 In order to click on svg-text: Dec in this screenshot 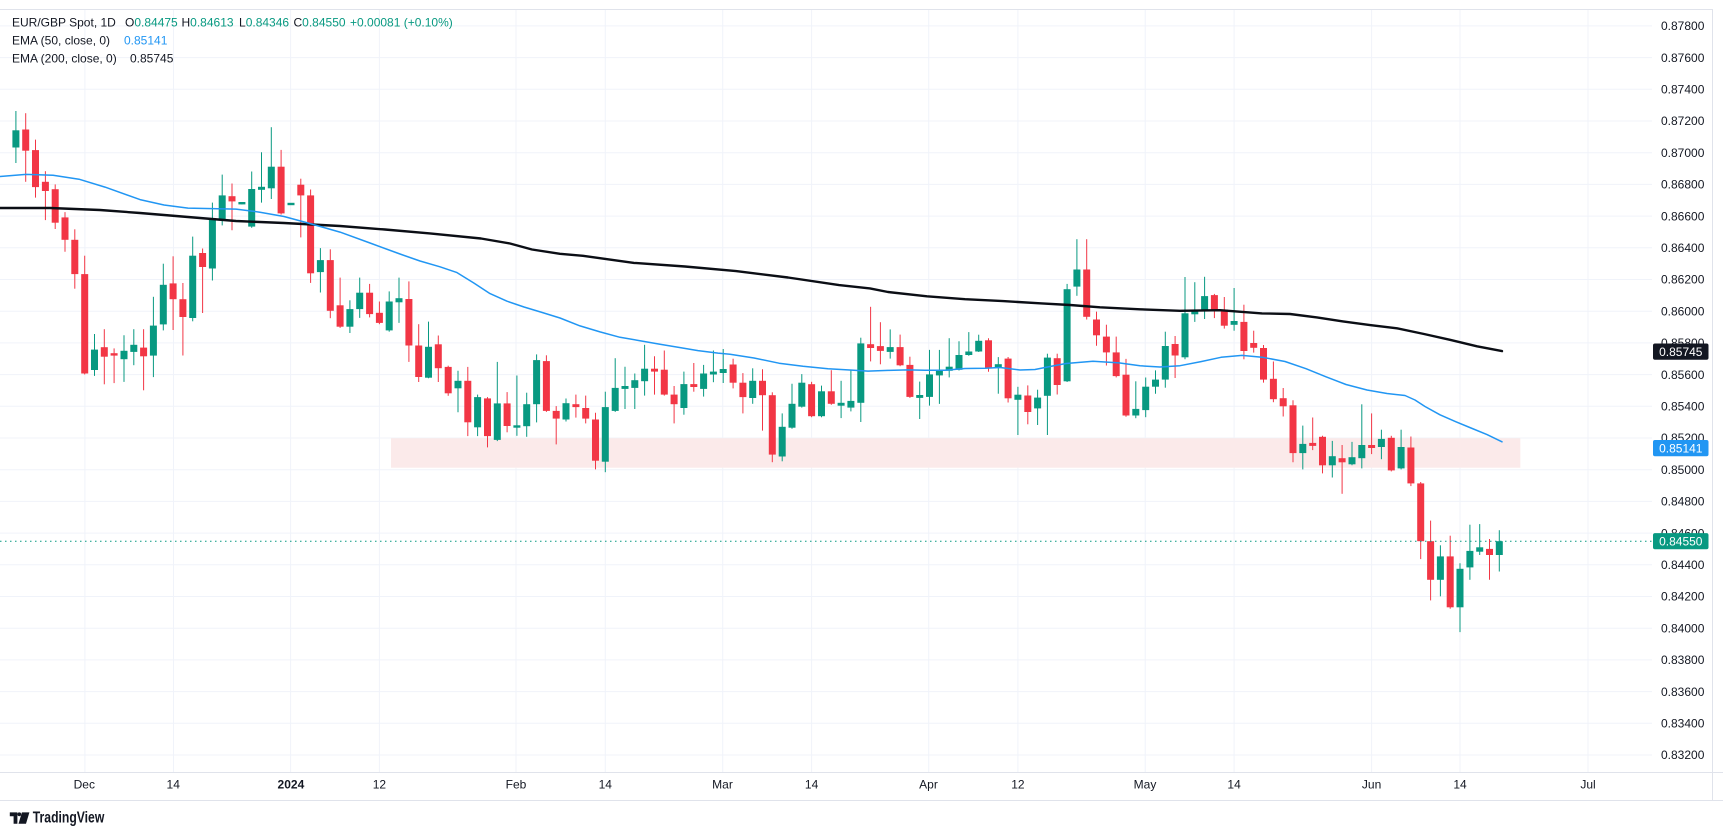, I will do `click(84, 785)`.